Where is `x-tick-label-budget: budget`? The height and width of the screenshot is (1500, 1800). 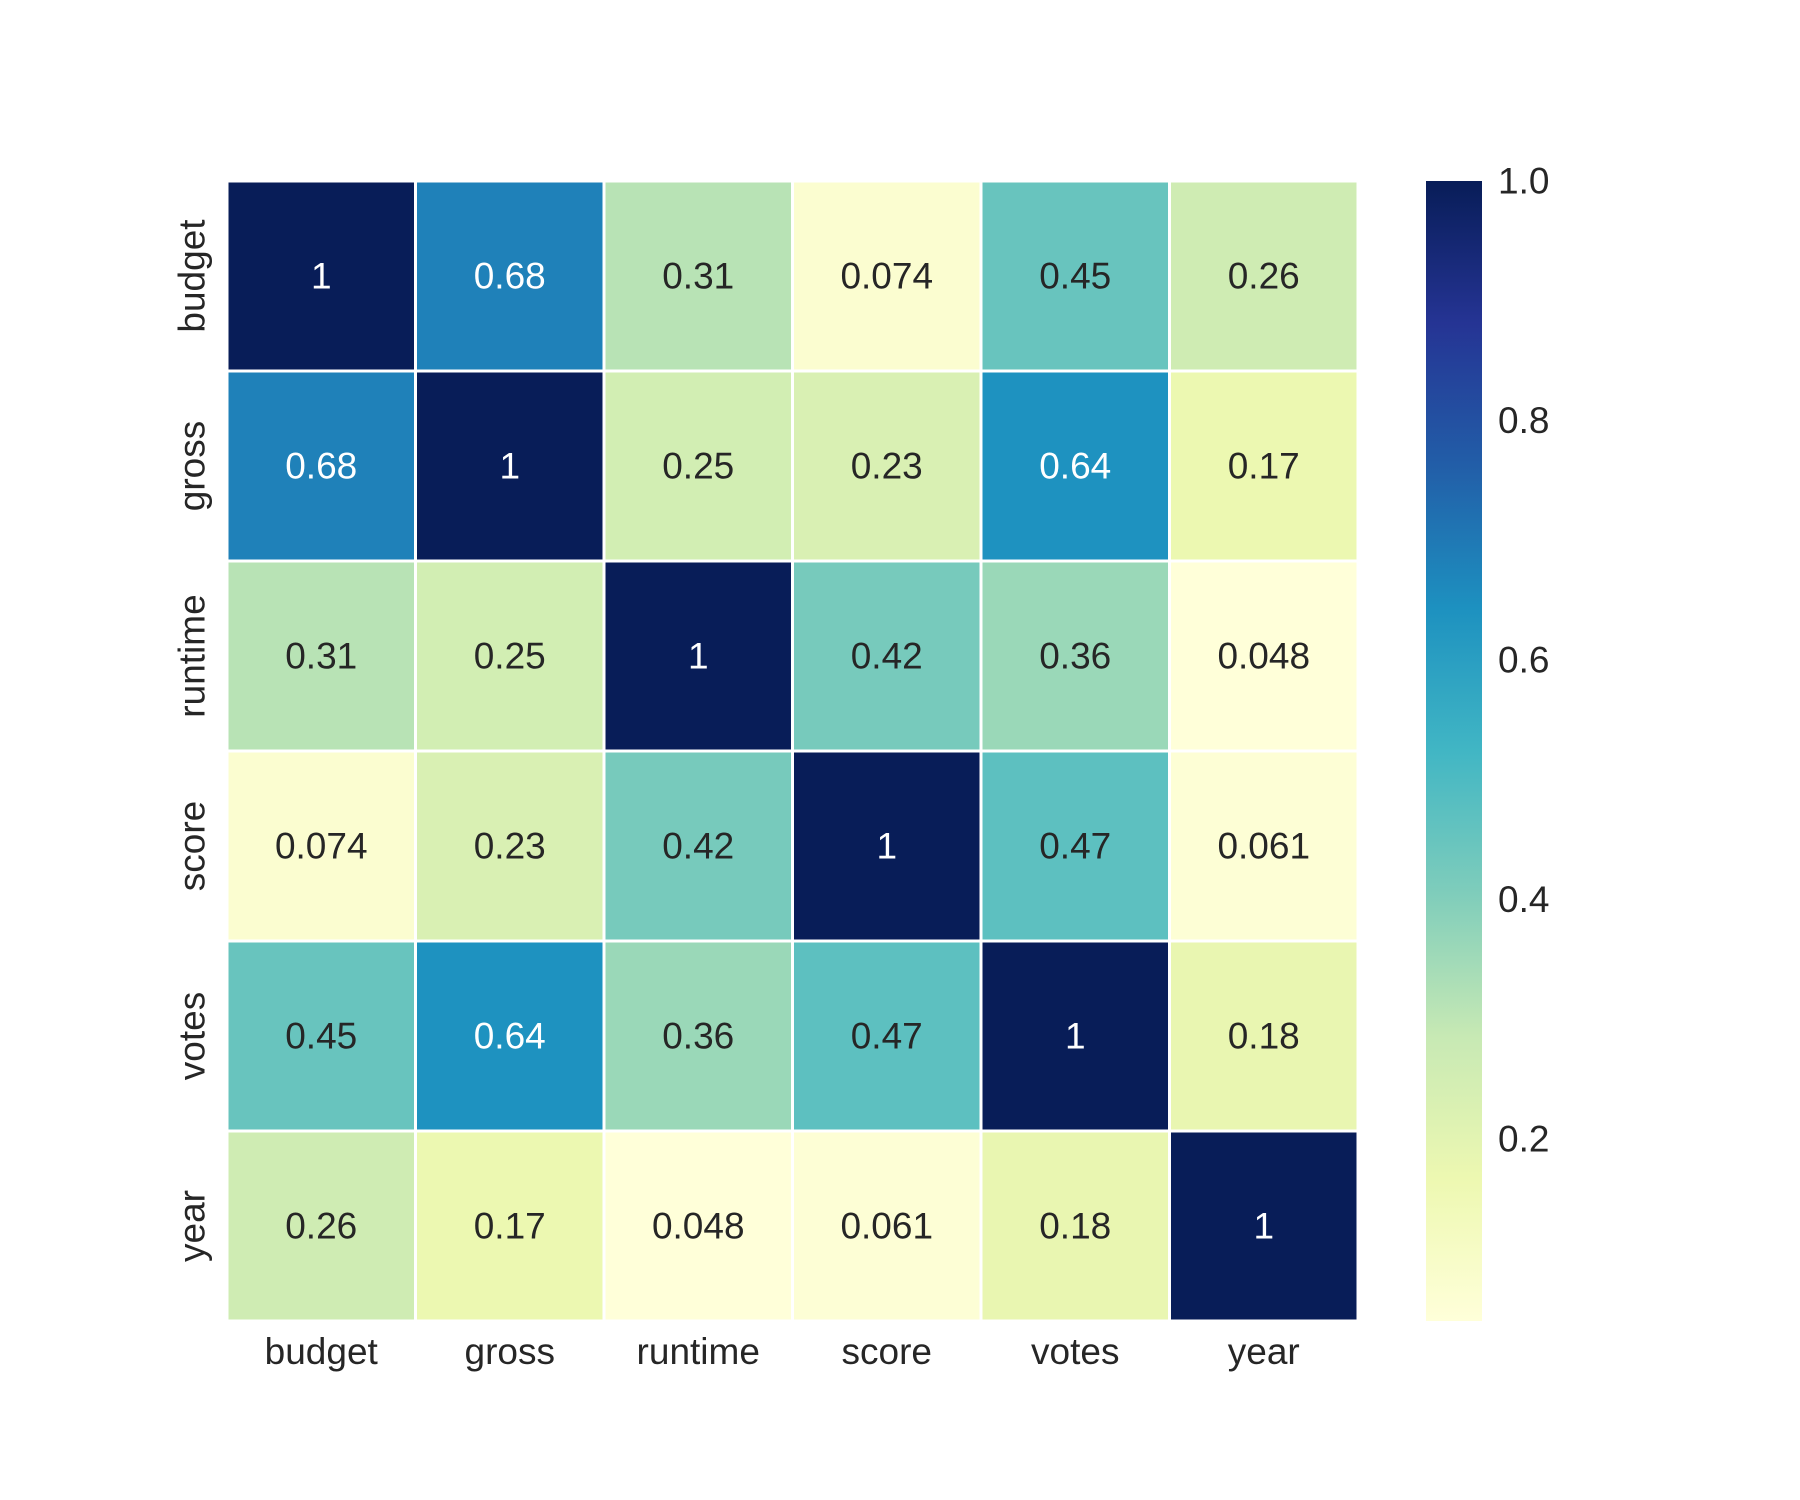
x-tick-label-budget: budget is located at coordinates (322, 1351).